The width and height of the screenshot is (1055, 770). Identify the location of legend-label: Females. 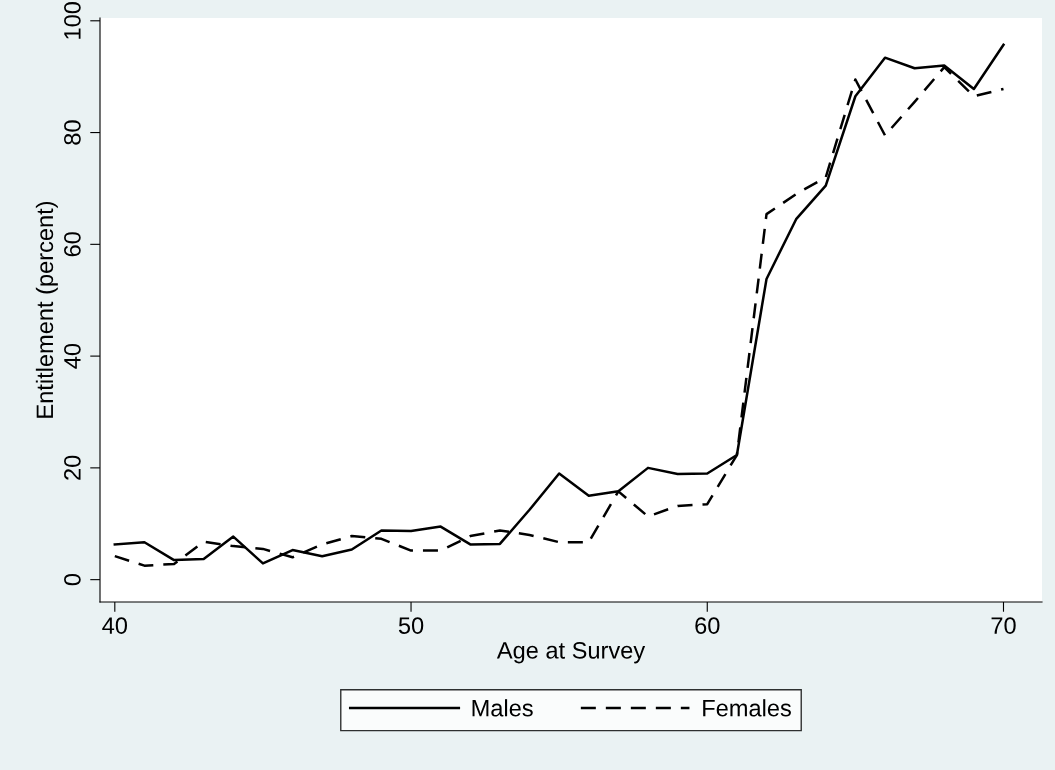
(747, 708).